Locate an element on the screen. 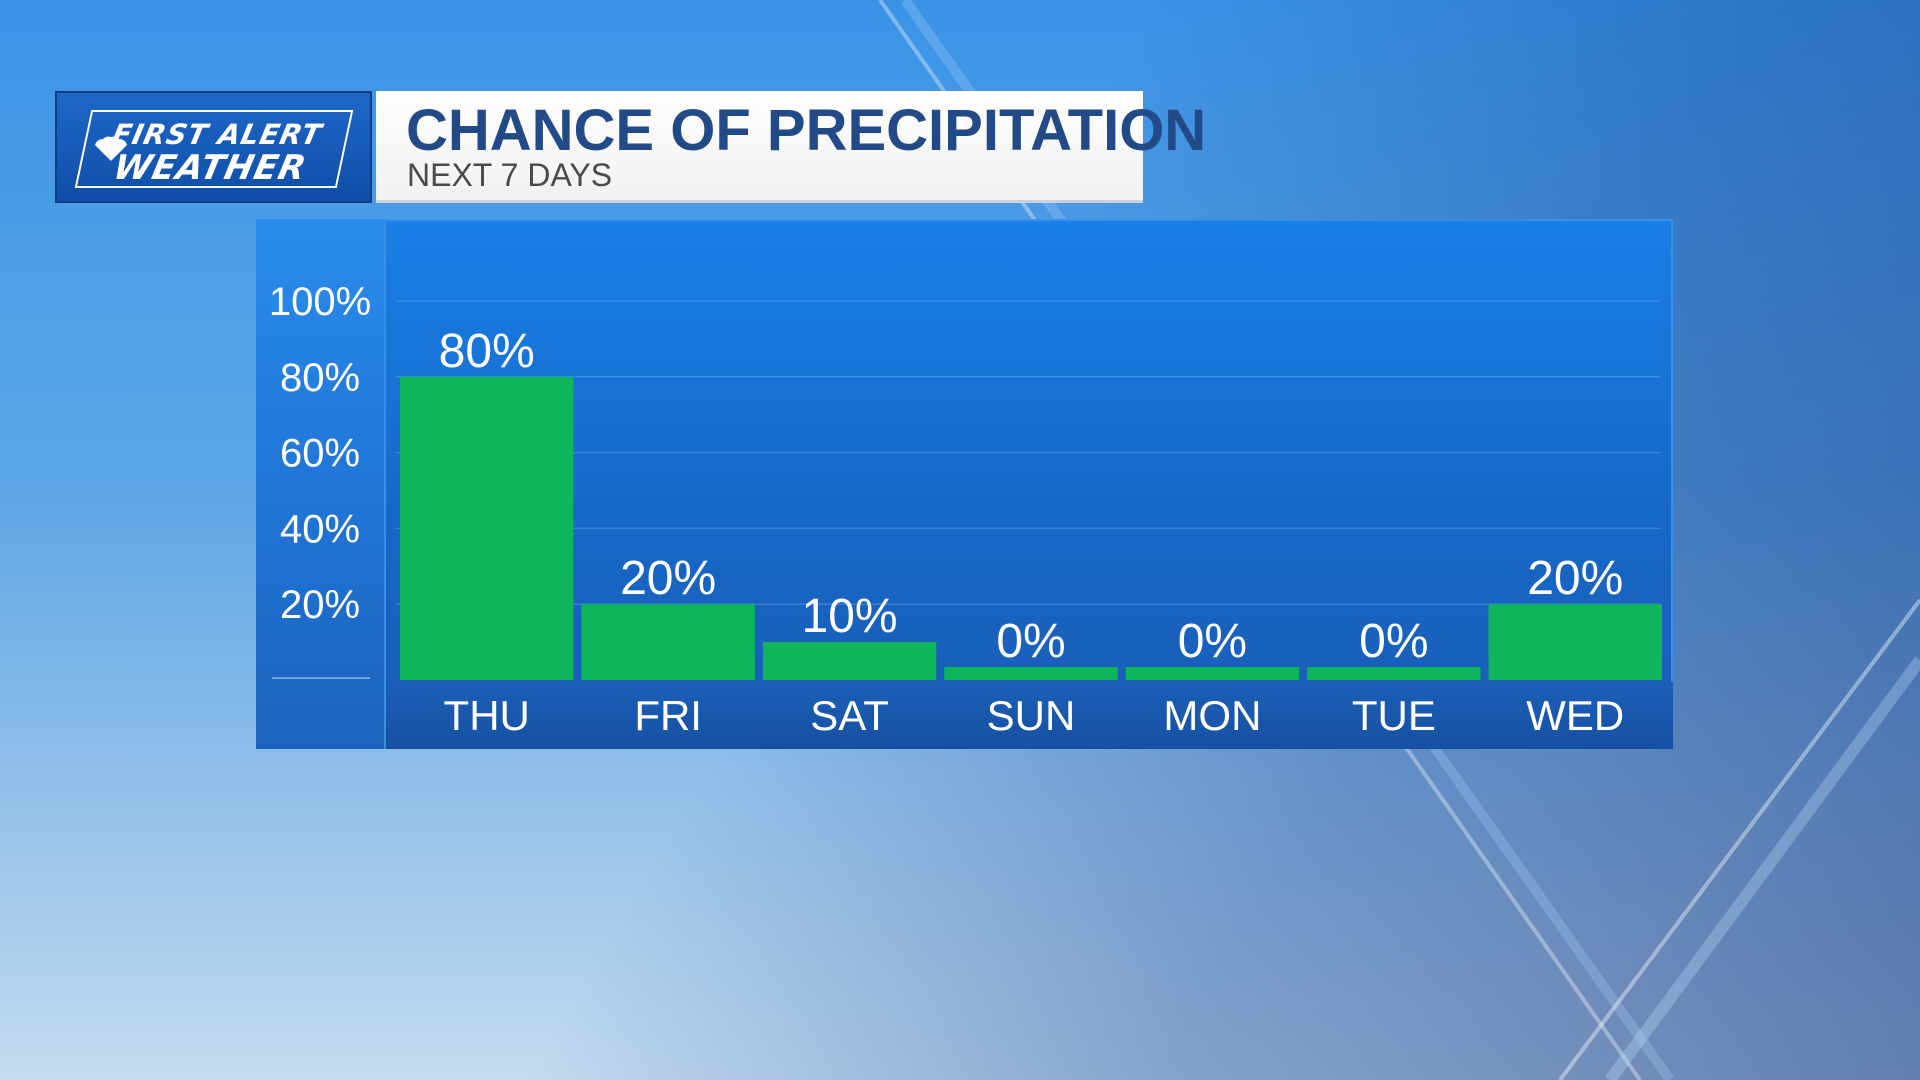 The width and height of the screenshot is (1920, 1080). value-label-sun: 0% is located at coordinates (1030, 641).